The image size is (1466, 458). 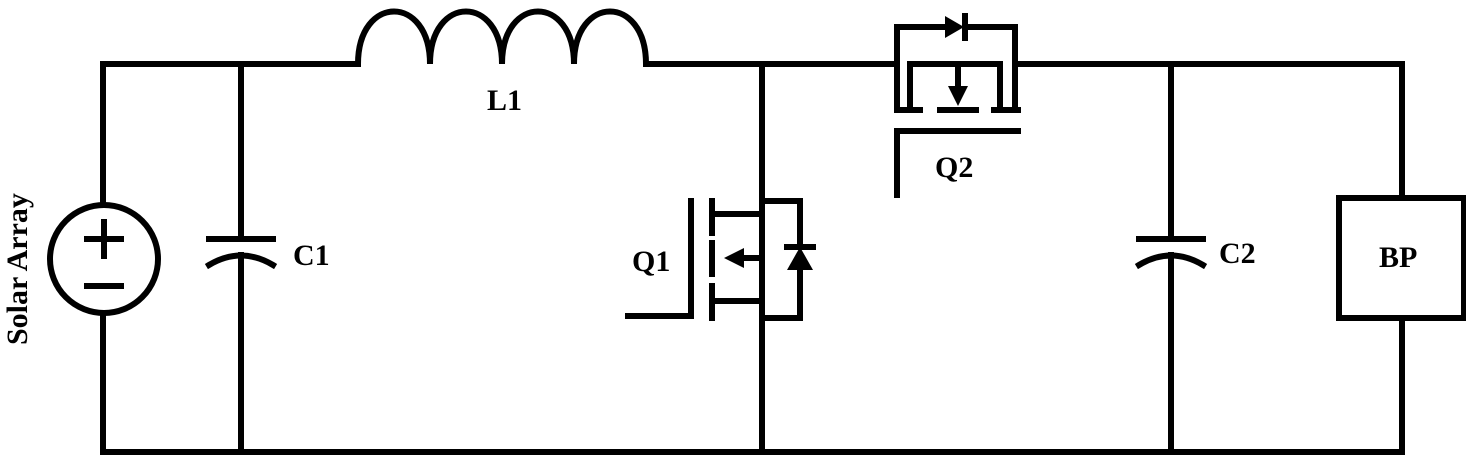 What do you see at coordinates (956, 45) in the screenshot?
I see `q2-diode-wire` at bounding box center [956, 45].